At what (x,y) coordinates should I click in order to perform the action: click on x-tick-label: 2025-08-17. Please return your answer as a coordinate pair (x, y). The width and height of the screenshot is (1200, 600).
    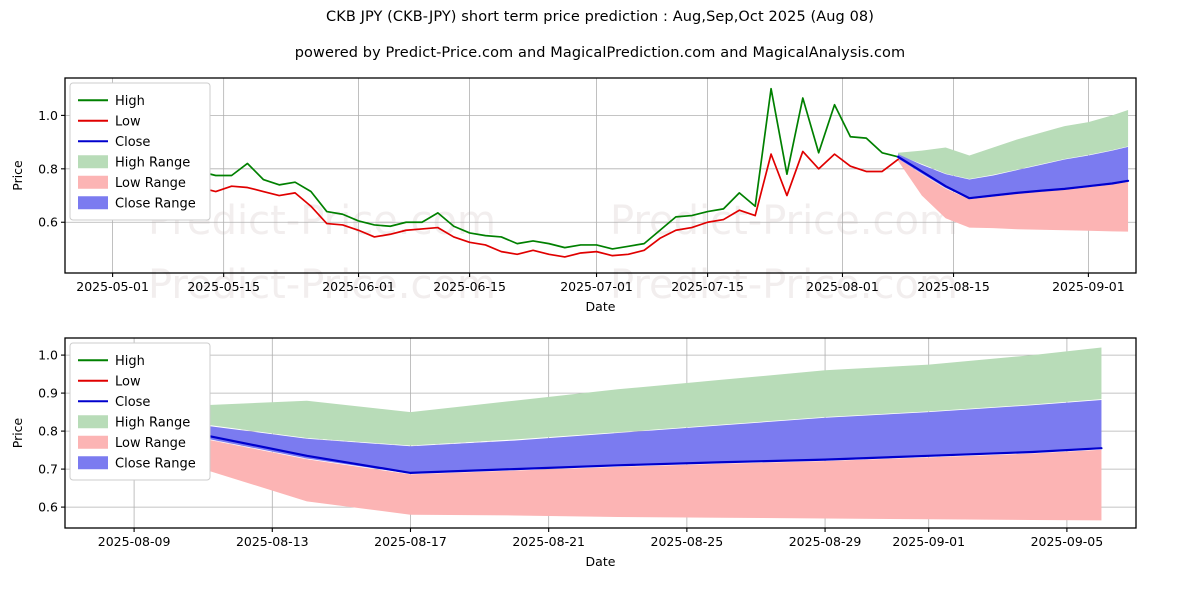
    Looking at the image, I should click on (410, 541).